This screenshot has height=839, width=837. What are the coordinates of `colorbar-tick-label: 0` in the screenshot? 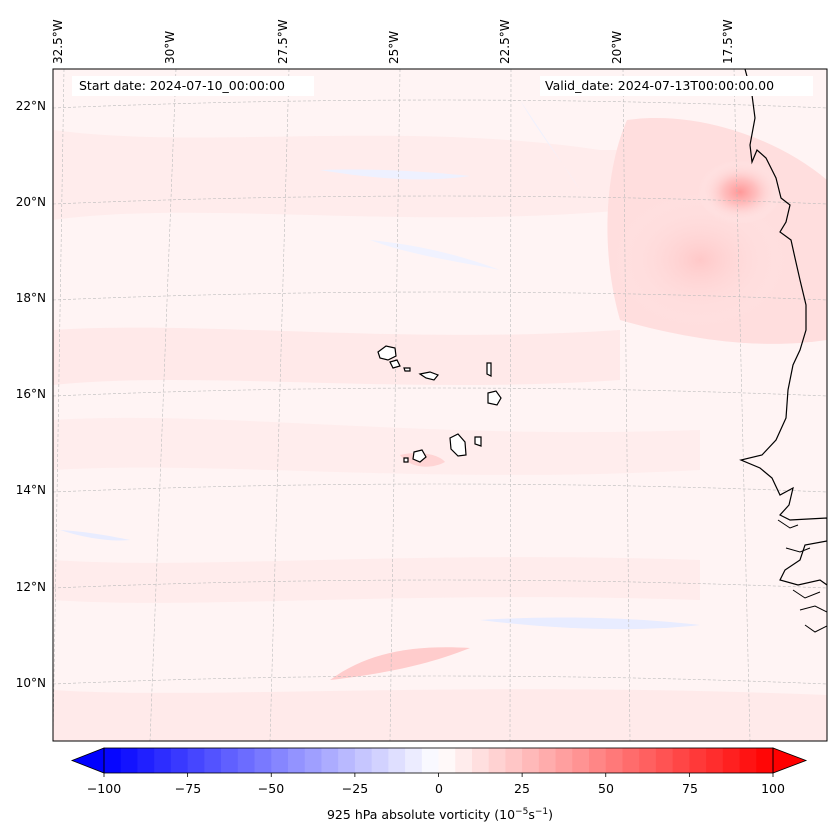 It's located at (439, 788).